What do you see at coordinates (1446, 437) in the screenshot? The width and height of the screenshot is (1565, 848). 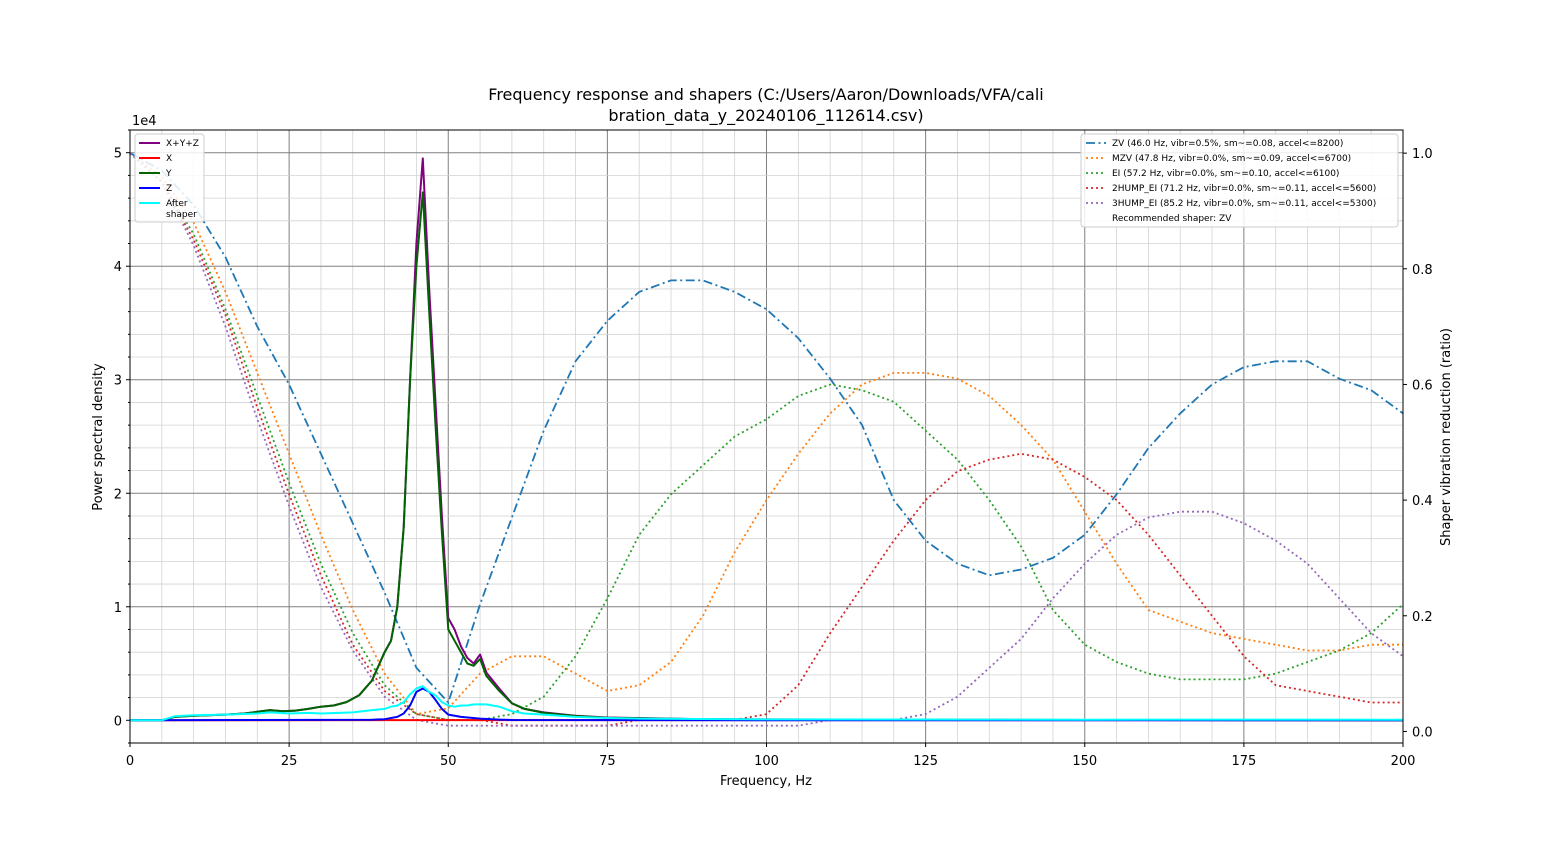 I see `y2-axis-label: Shaper vibration reduction (ratio)` at bounding box center [1446, 437].